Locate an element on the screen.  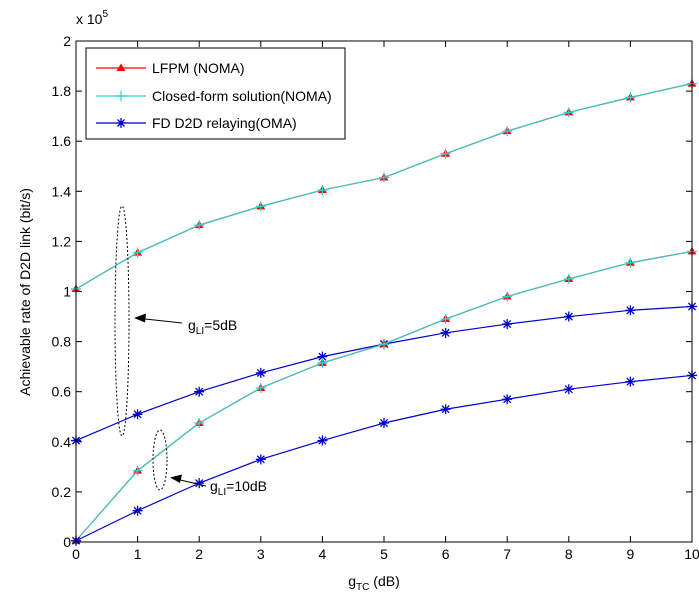
x-axis-label-rest: (dB) is located at coordinates (384, 581).